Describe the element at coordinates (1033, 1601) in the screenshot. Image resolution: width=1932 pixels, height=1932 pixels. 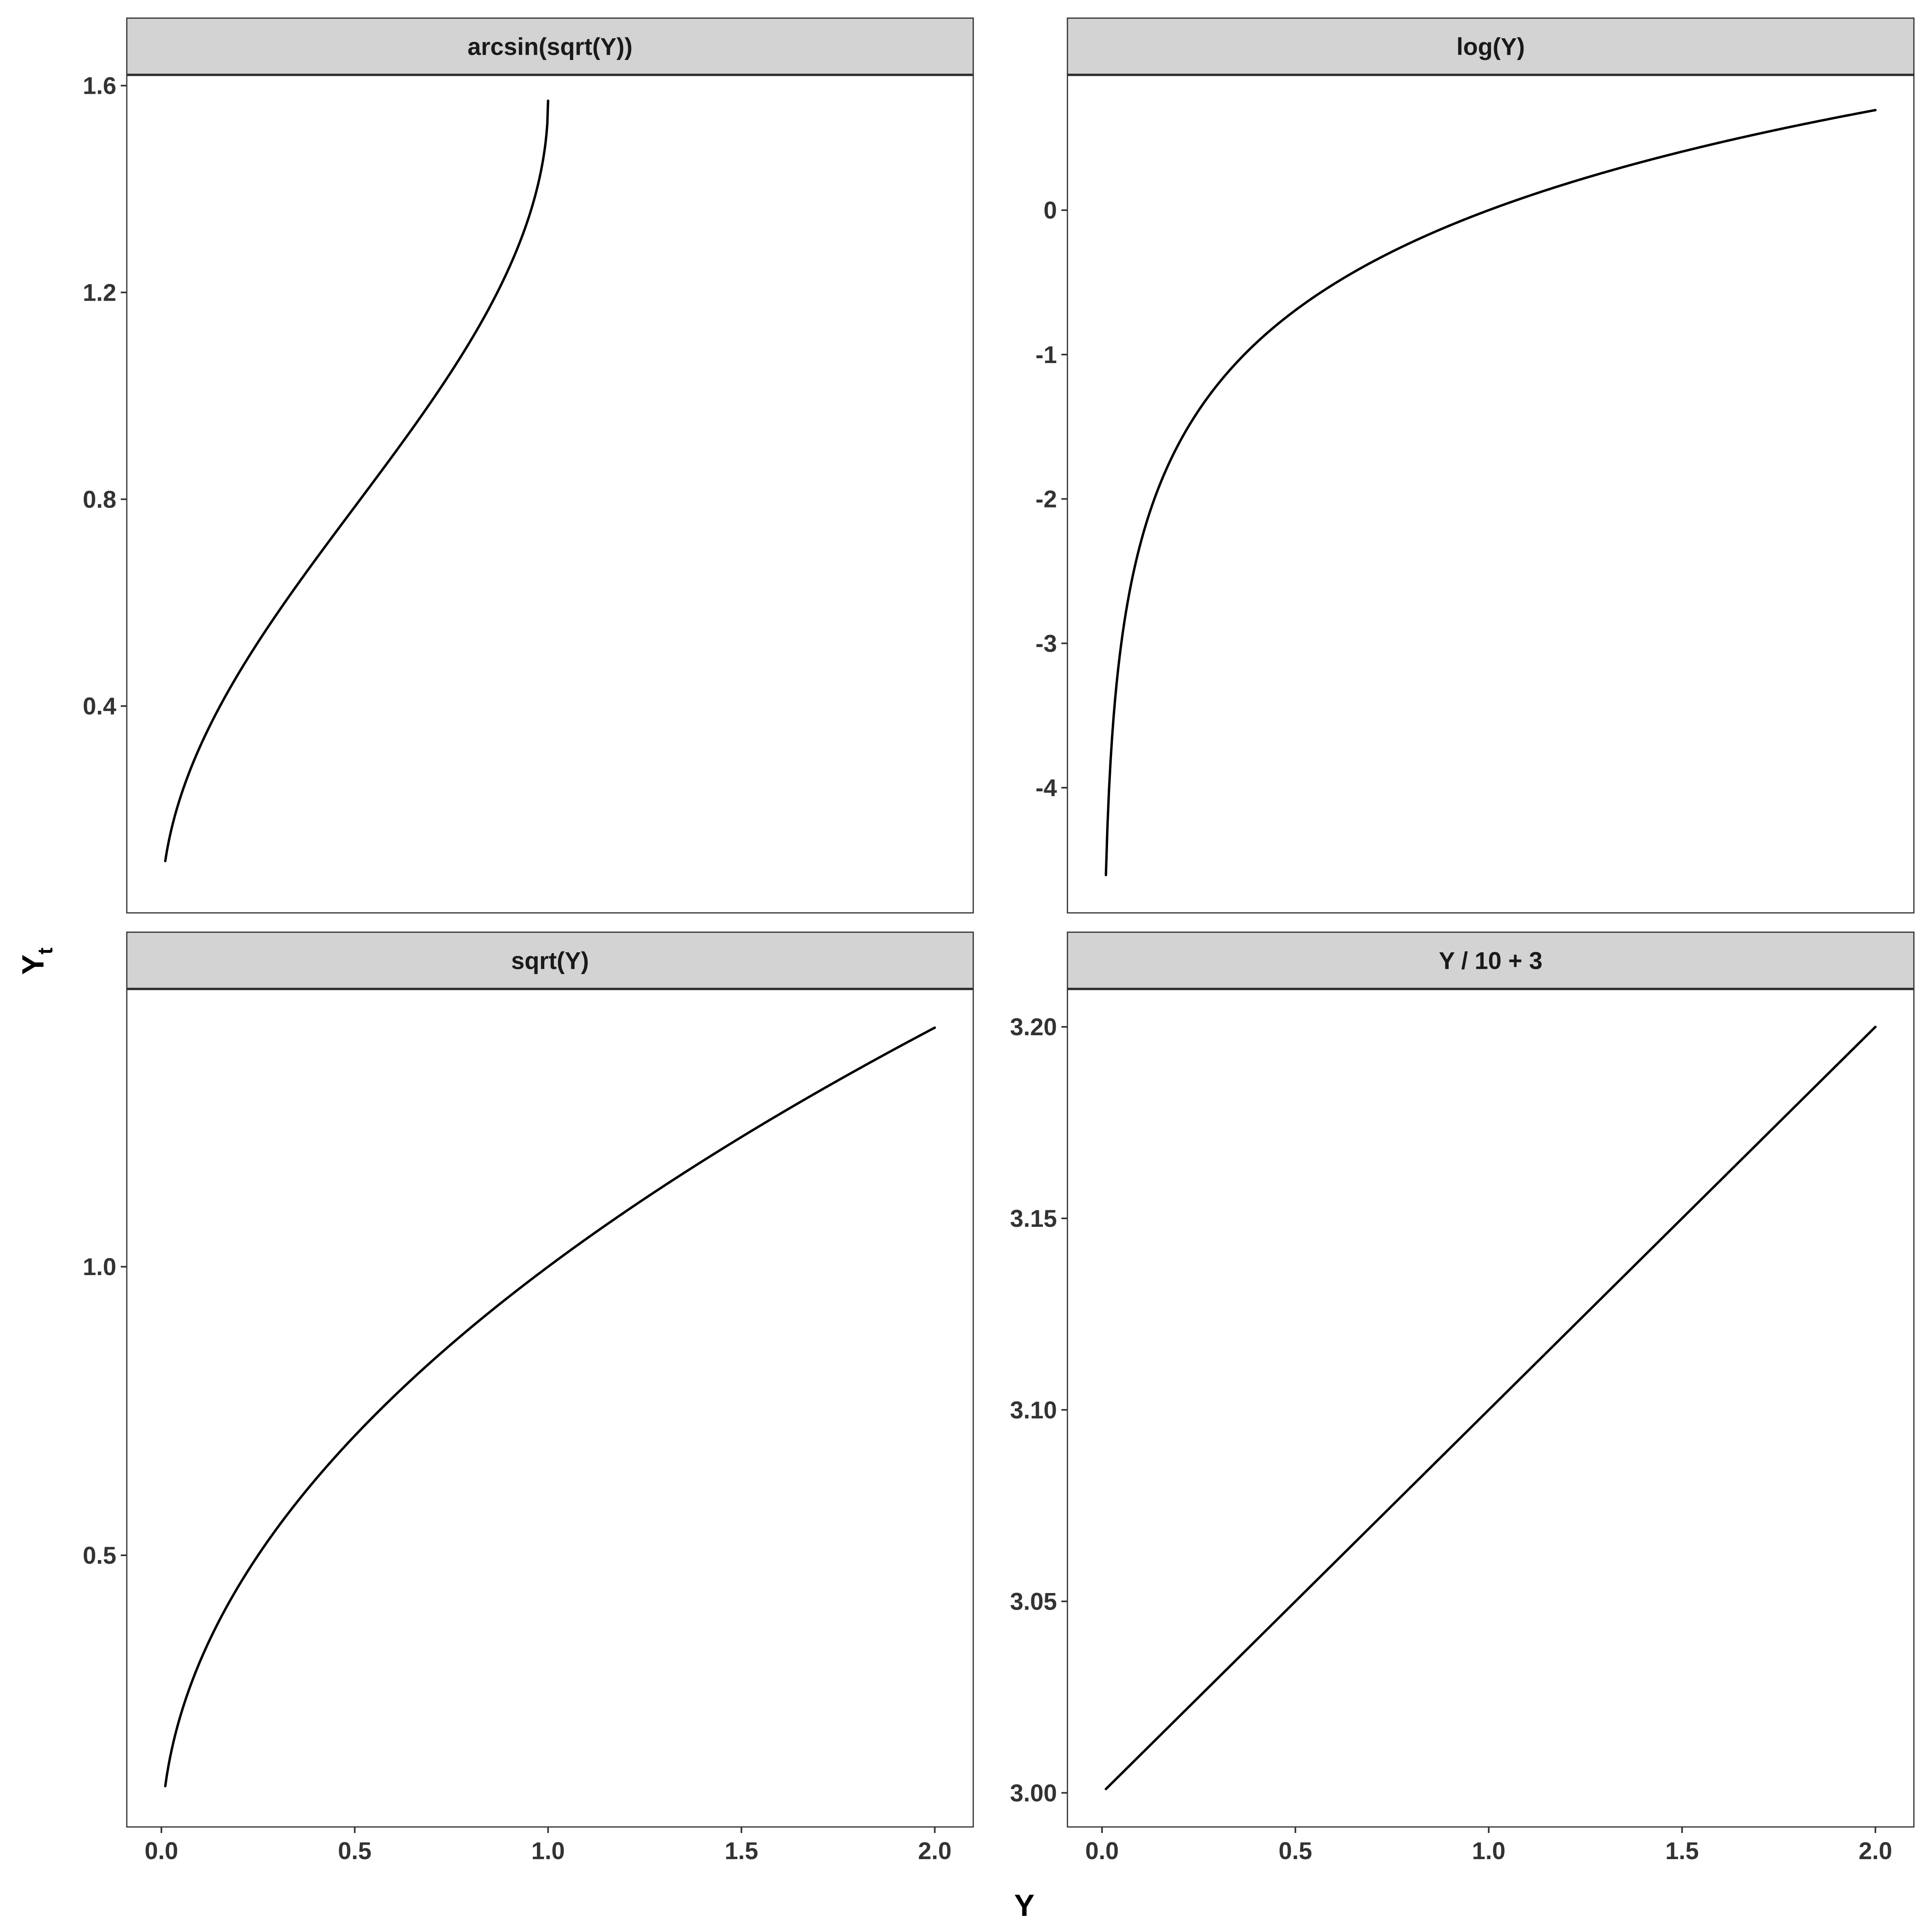
I see `y-tick-label: 3.05` at that location.